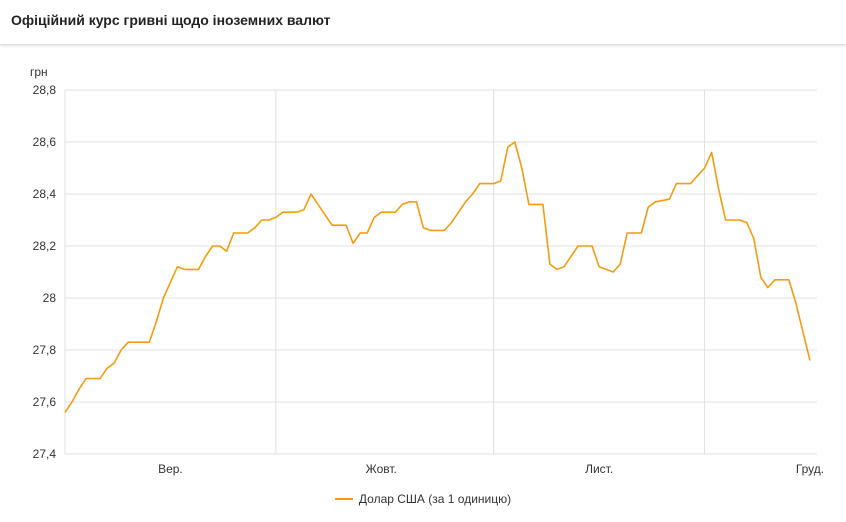  I want to click on y-axis-label: грн, so click(39, 72).